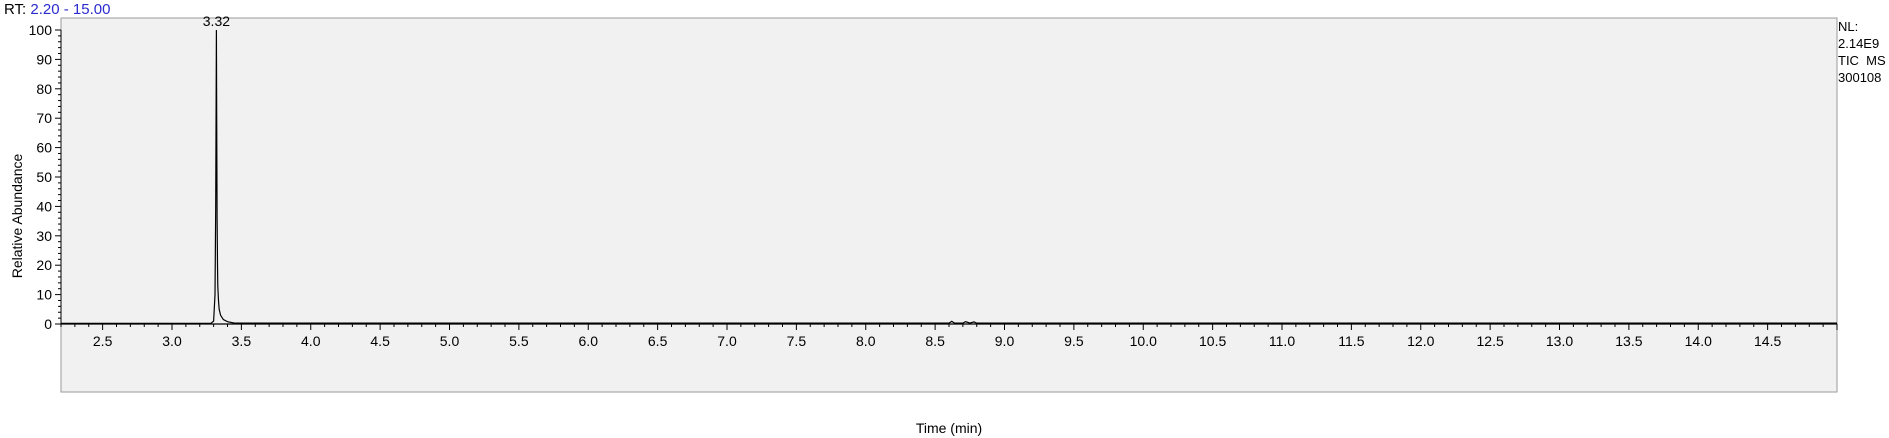  Describe the element at coordinates (44, 118) in the screenshot. I see `y-tick-label: 70` at that location.